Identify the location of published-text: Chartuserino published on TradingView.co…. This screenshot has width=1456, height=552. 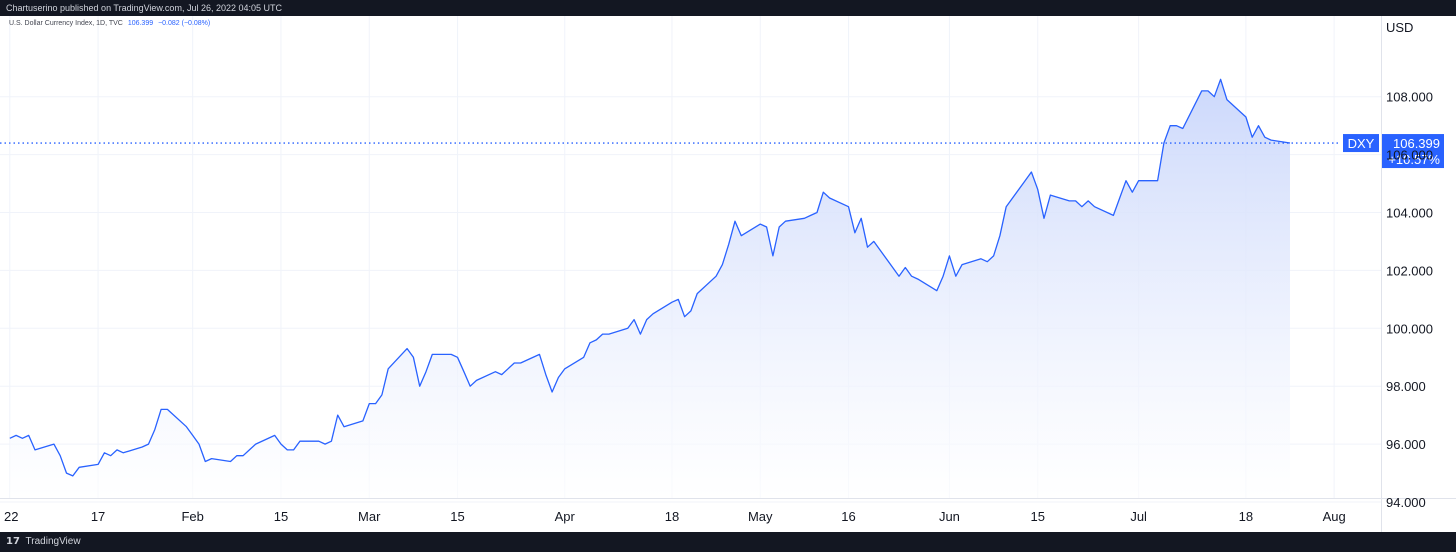
(144, 8).